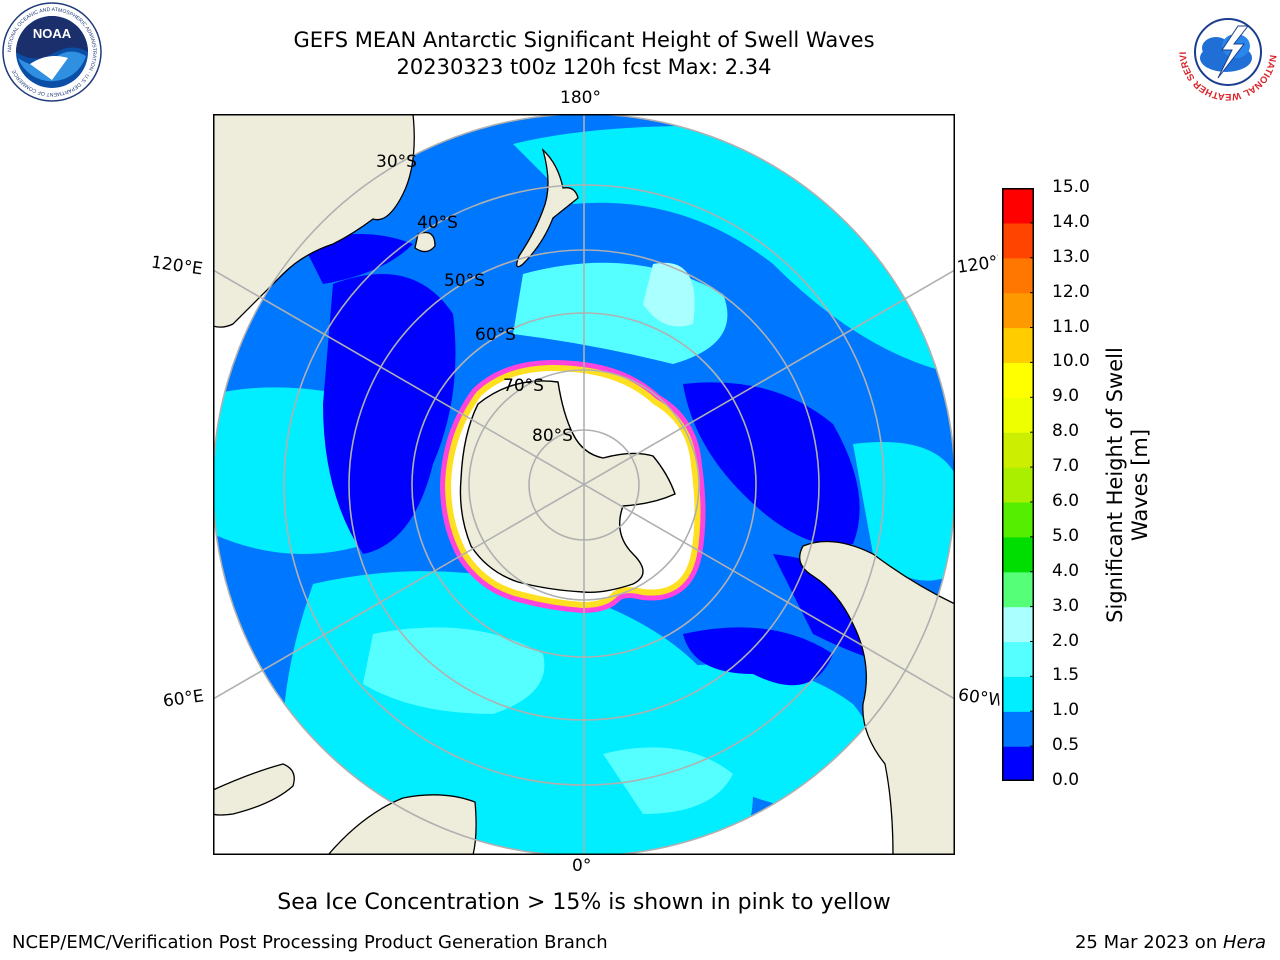  I want to click on colorbar-tick-label: 0.5, so click(1066, 745).